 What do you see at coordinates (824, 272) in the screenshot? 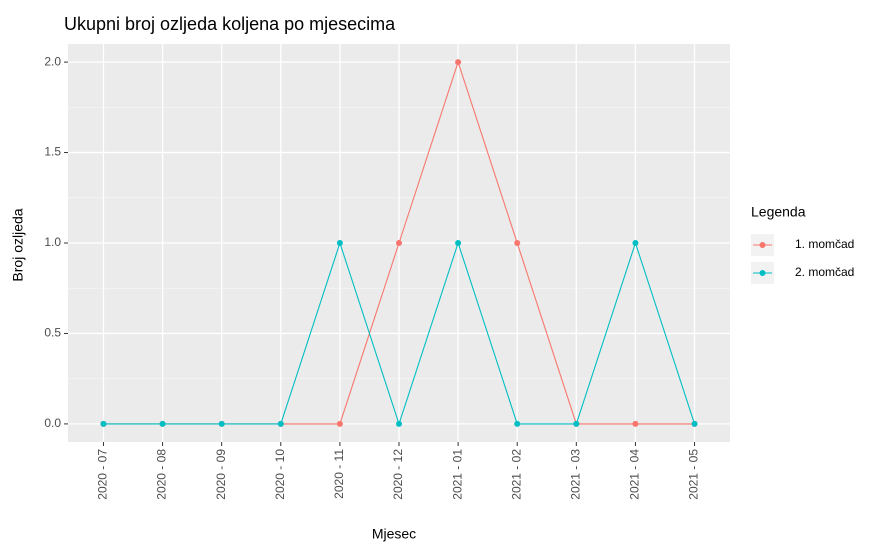
I see `legend-label: 2. momčad` at bounding box center [824, 272].